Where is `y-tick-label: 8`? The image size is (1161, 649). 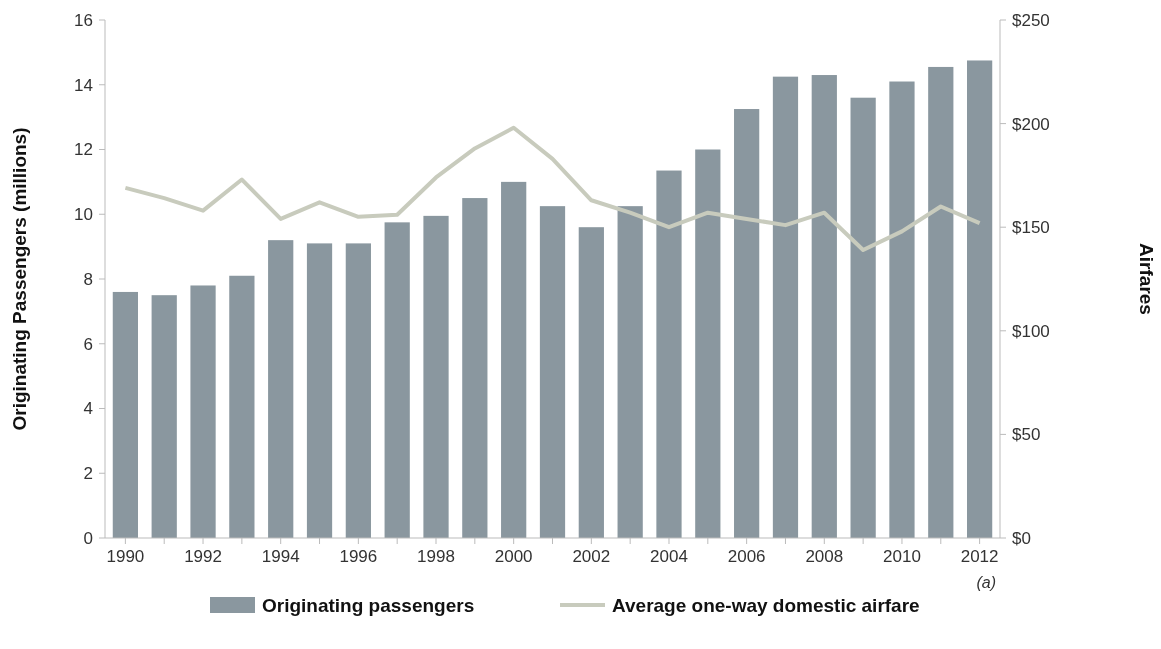
y-tick-label: 8 is located at coordinates (88, 279).